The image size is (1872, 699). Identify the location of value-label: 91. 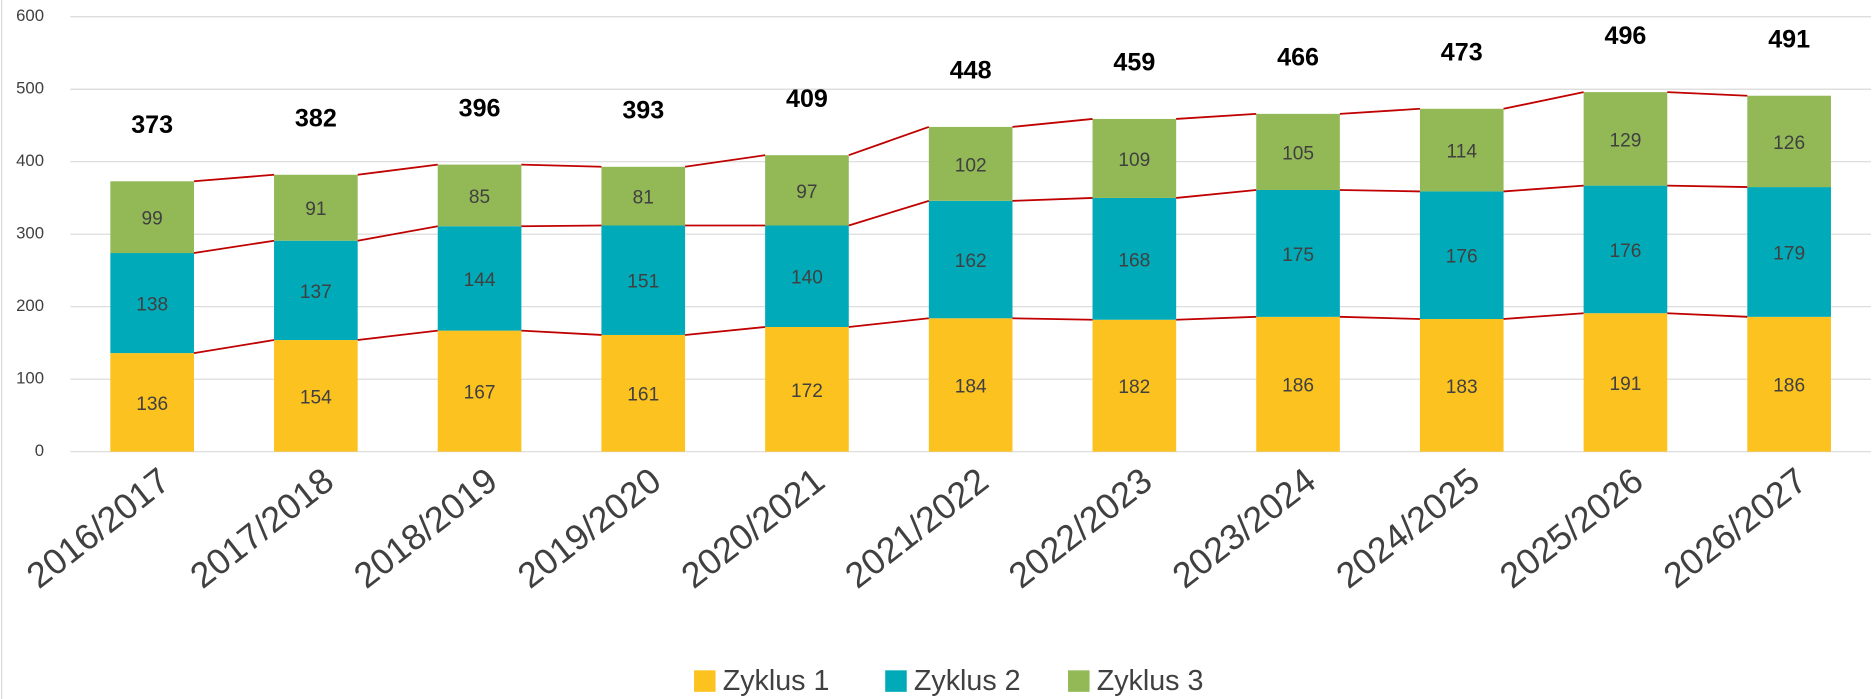
(315, 209).